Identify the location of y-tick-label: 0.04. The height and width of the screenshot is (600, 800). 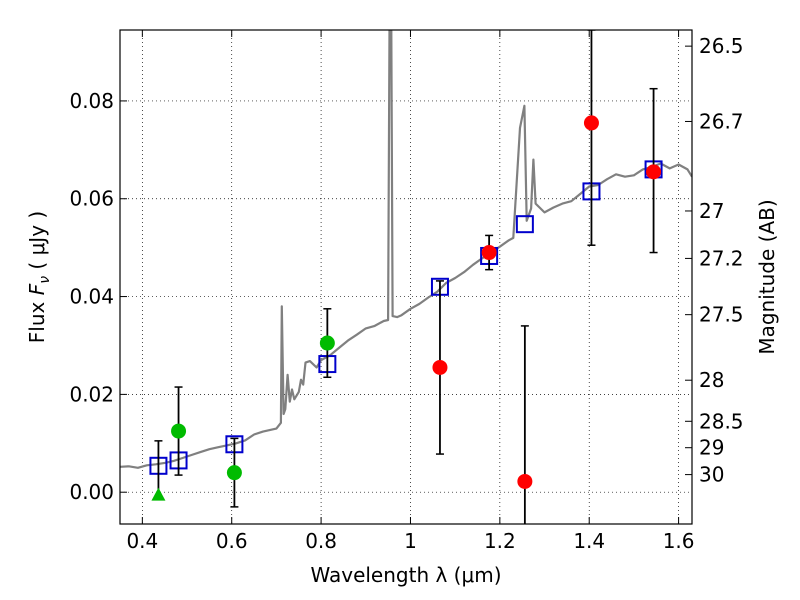
(91, 297).